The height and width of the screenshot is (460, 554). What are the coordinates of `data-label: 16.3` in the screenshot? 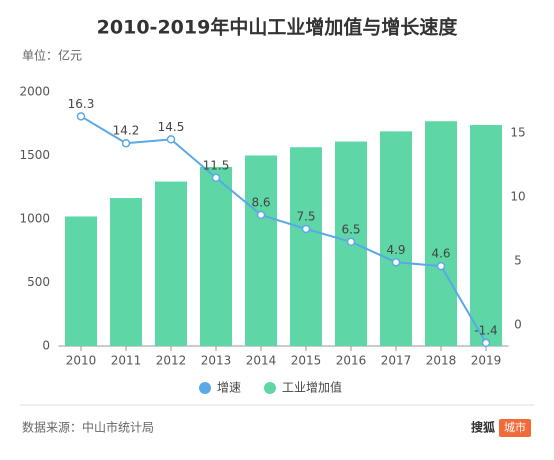 It's located at (81, 104).